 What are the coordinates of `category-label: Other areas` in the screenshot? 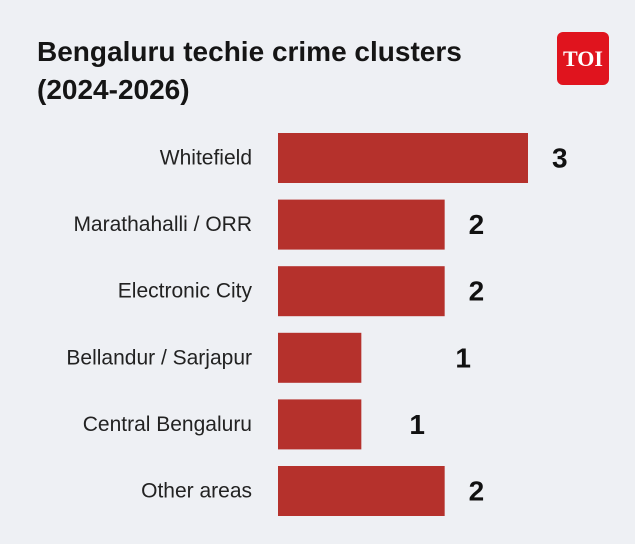 It's located at (196, 491).